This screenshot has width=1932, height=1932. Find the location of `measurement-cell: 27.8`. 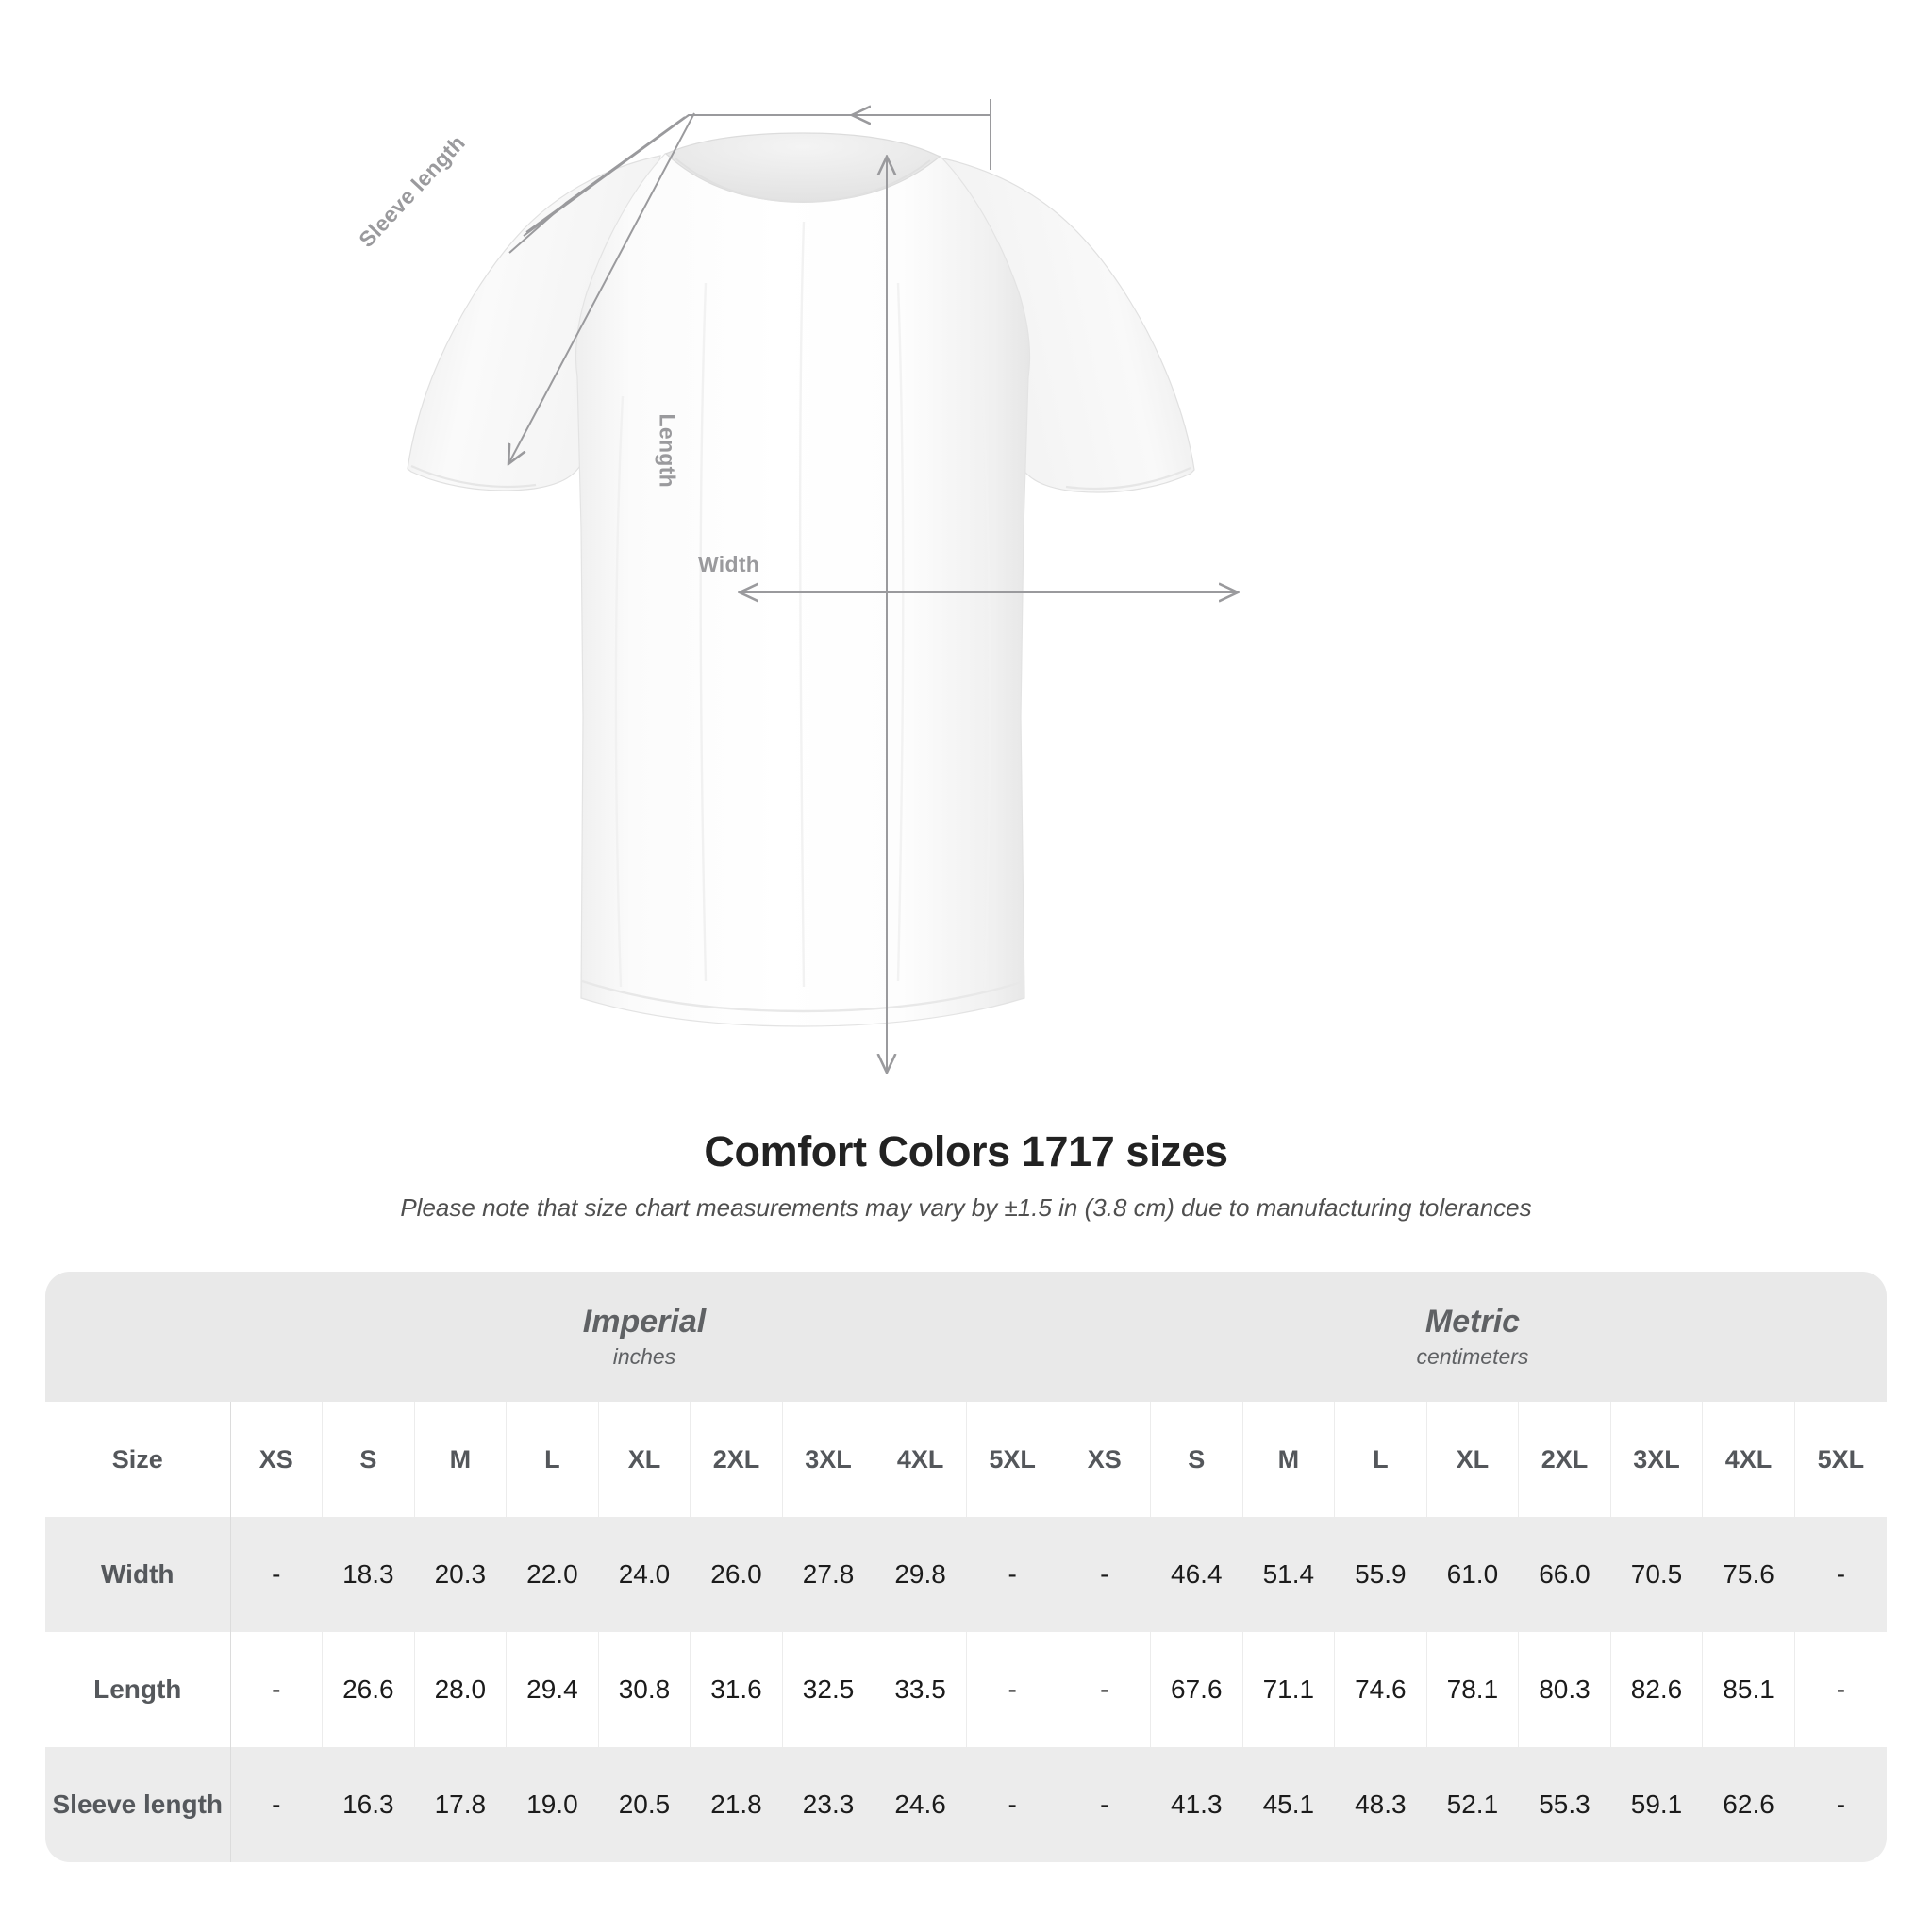

measurement-cell: 27.8 is located at coordinates (828, 1574).